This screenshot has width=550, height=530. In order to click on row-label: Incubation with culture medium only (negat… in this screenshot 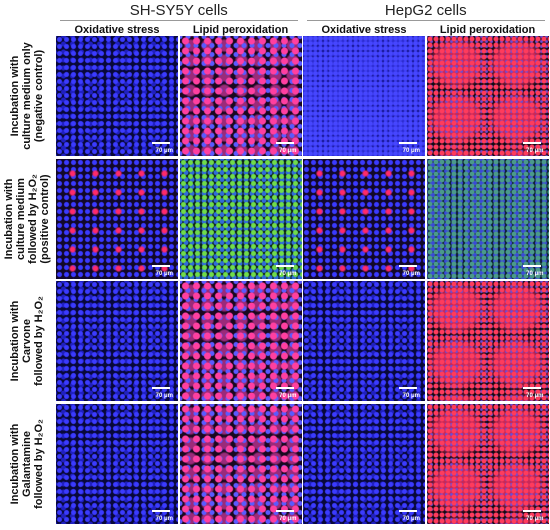, I will do `click(27, 96)`.